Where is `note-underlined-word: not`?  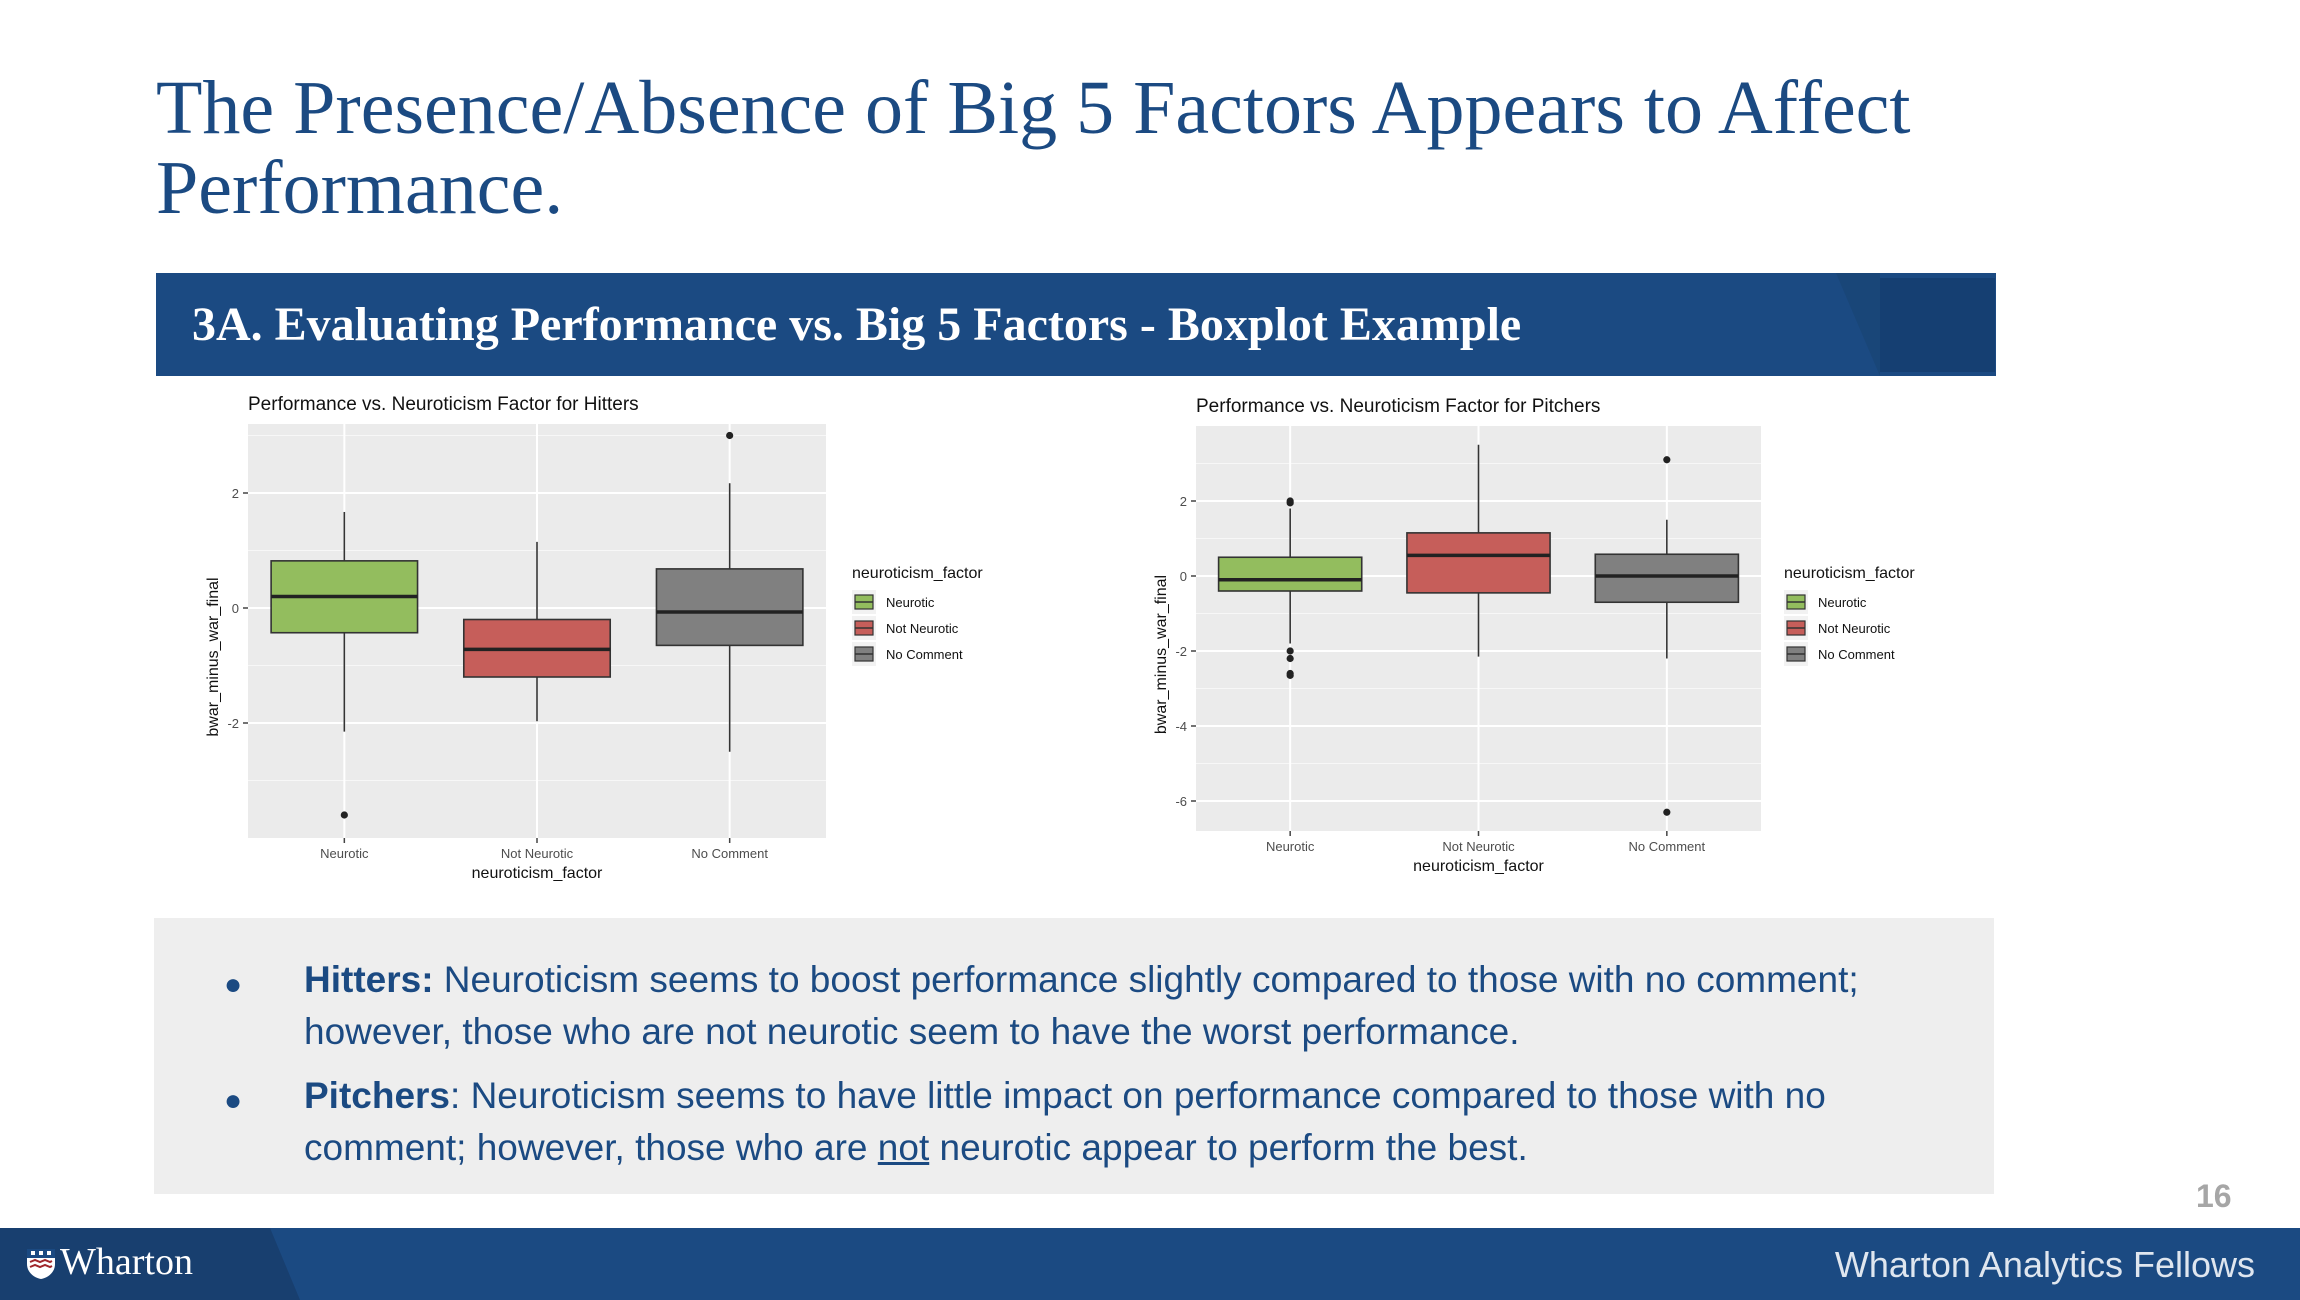 note-underlined-word: not is located at coordinates (903, 1147).